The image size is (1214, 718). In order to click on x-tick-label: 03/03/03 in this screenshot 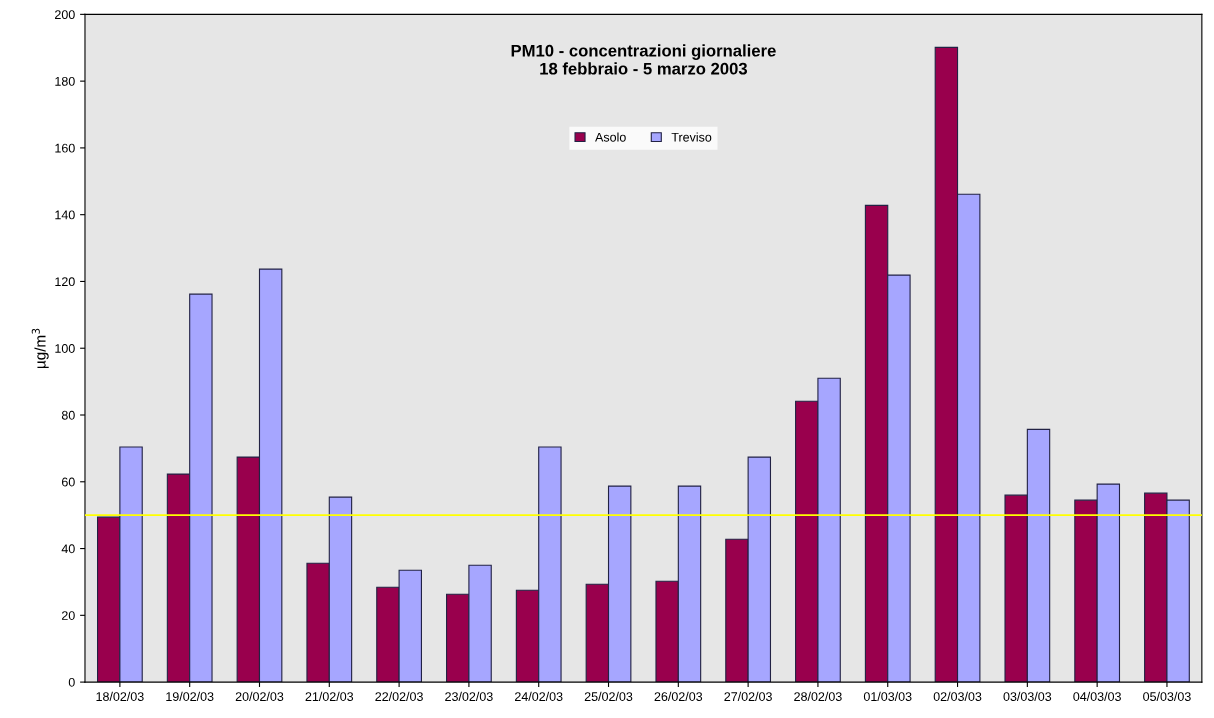, I will do `click(1027, 696)`.